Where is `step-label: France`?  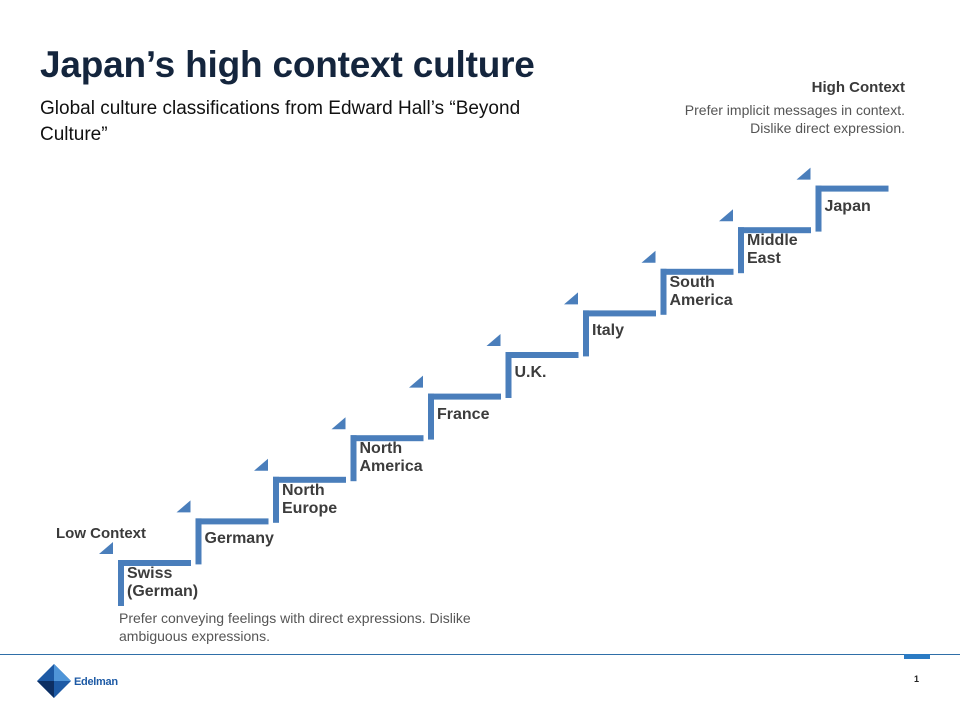 step-label: France is located at coordinates (463, 414).